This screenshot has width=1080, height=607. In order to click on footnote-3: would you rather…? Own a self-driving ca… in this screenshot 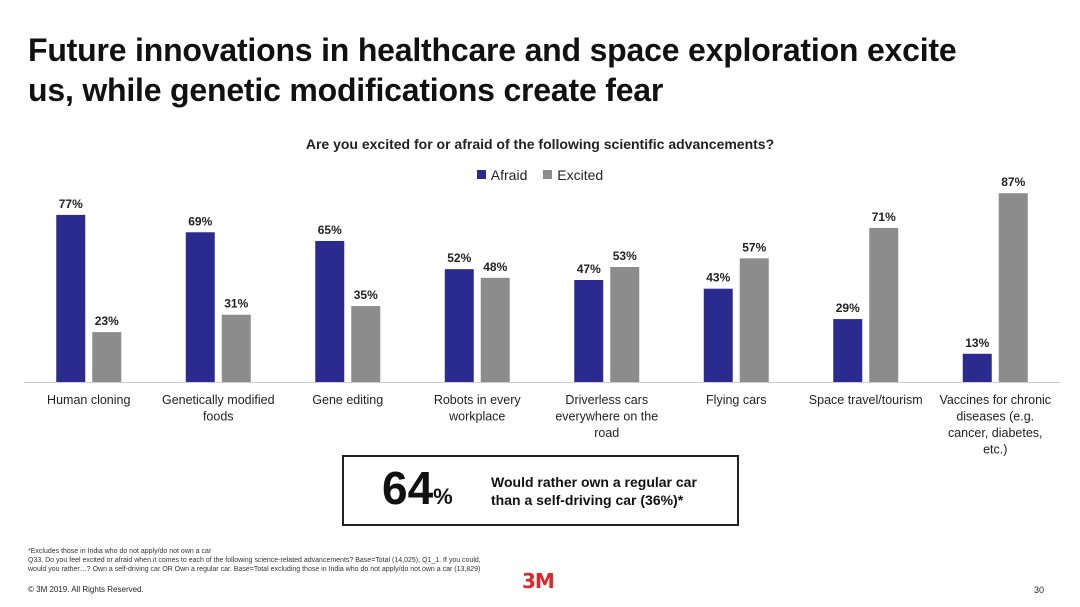, I will do `click(254, 569)`.